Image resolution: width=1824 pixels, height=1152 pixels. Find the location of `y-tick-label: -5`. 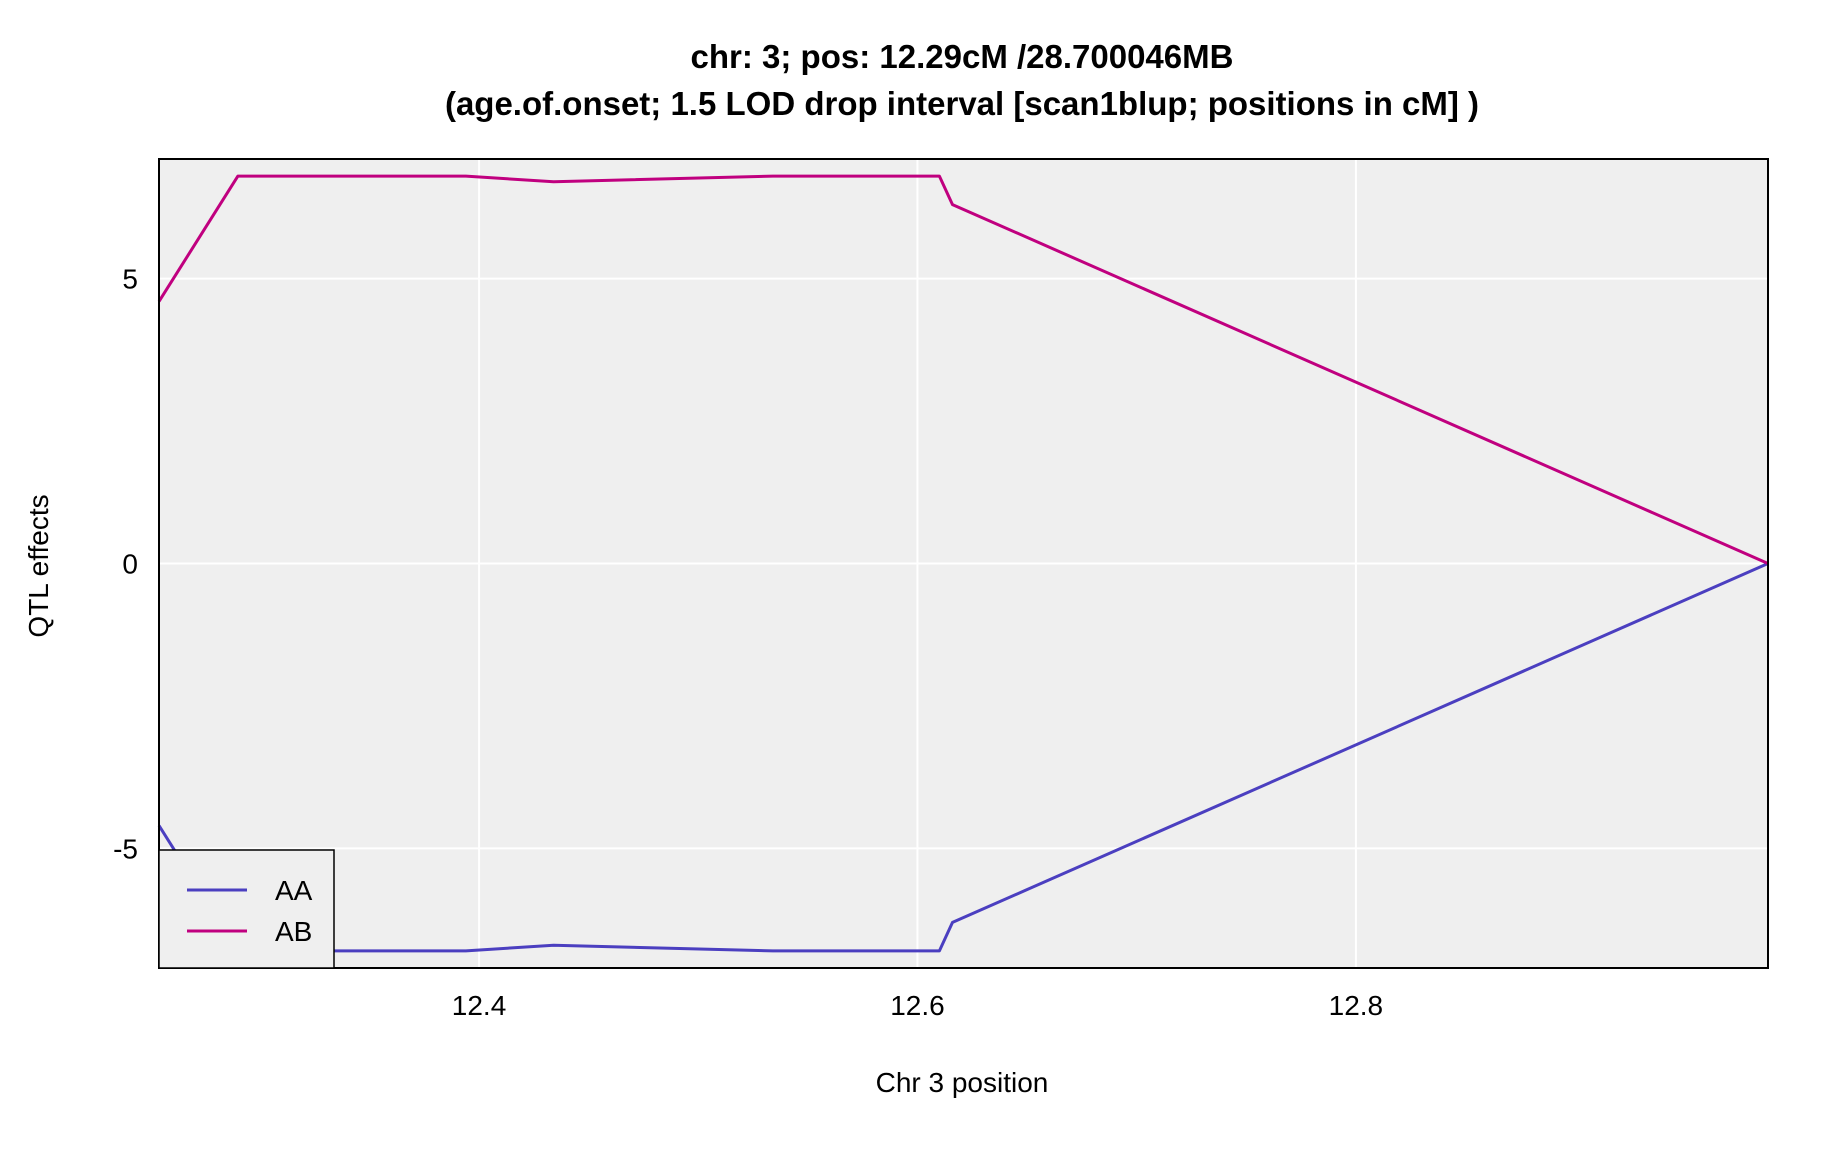

y-tick-label: -5 is located at coordinates (125, 848).